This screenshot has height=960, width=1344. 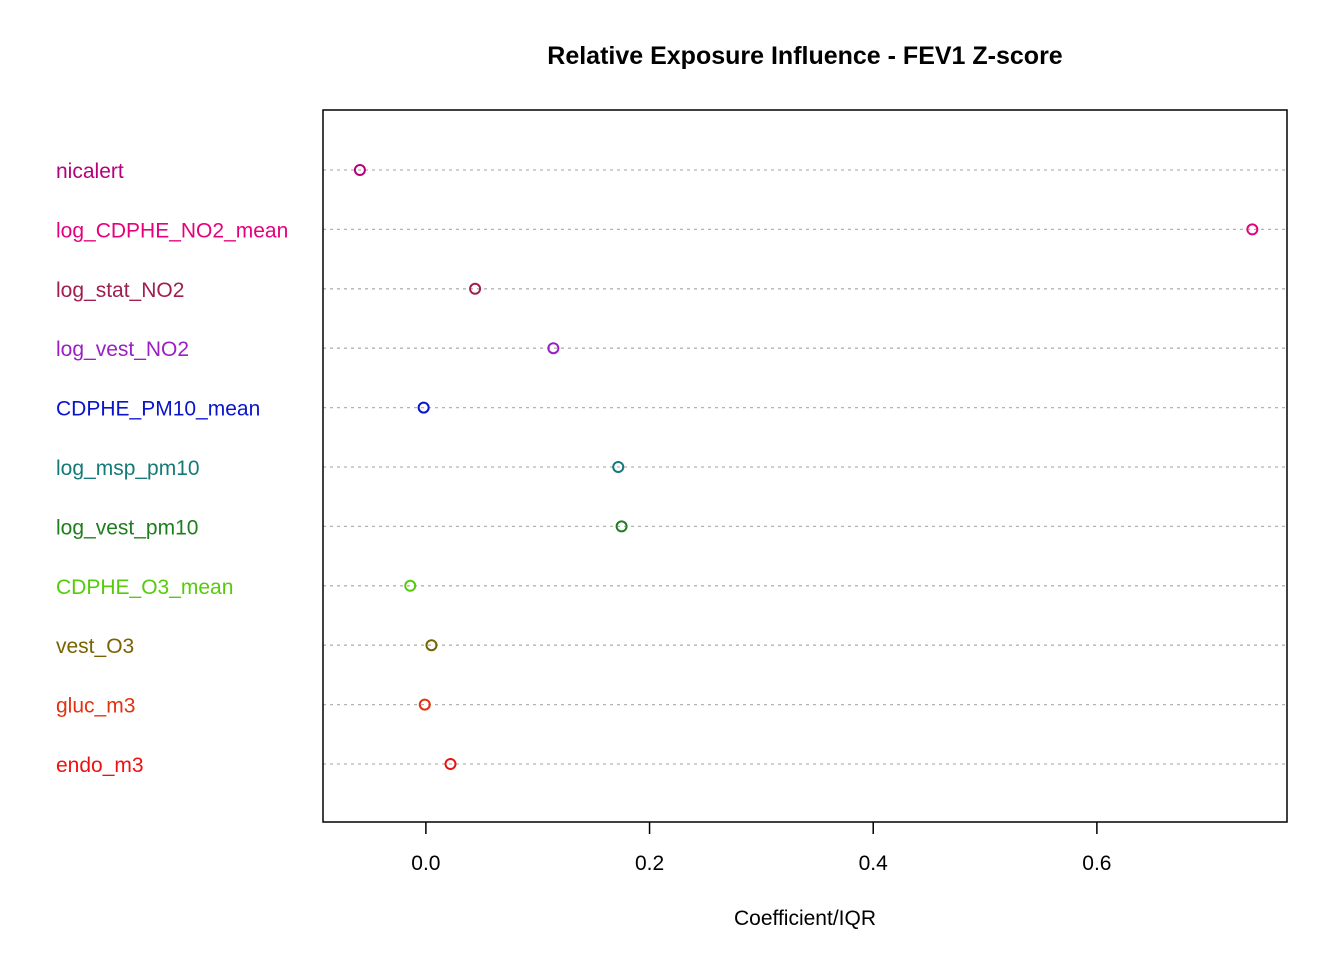 I want to click on x-tick-label: 0.4, so click(x=874, y=863).